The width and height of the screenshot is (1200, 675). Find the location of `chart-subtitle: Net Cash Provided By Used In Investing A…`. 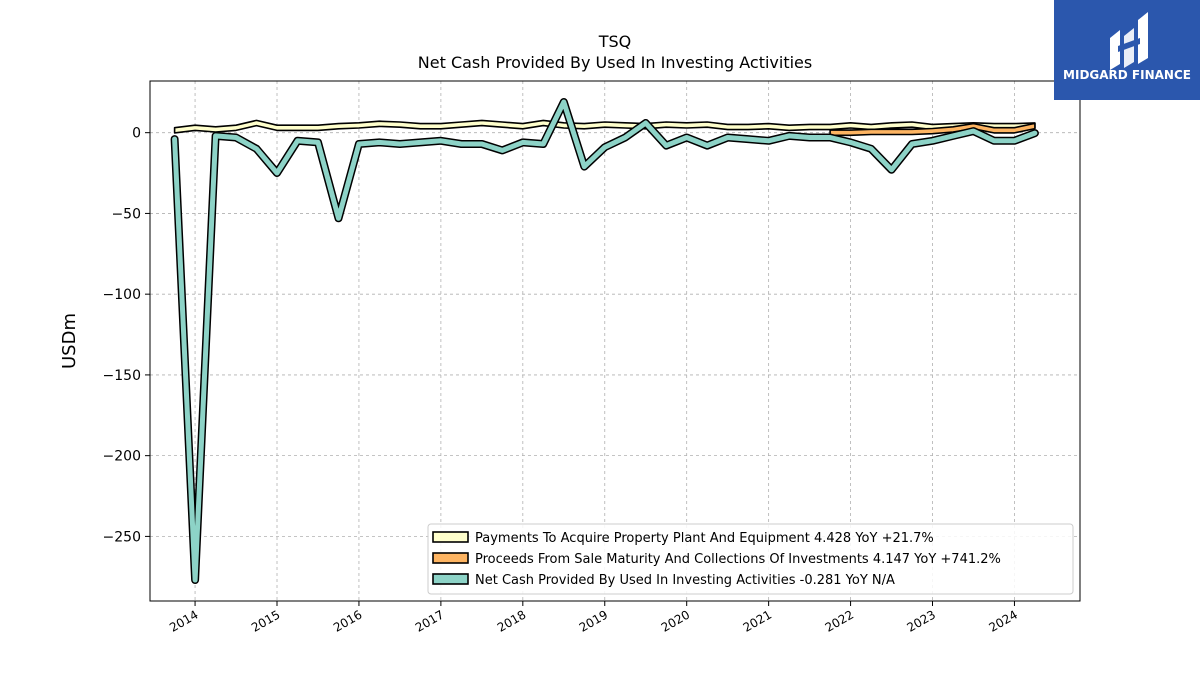

chart-subtitle: Net Cash Provided By Used In Investing A… is located at coordinates (615, 62).